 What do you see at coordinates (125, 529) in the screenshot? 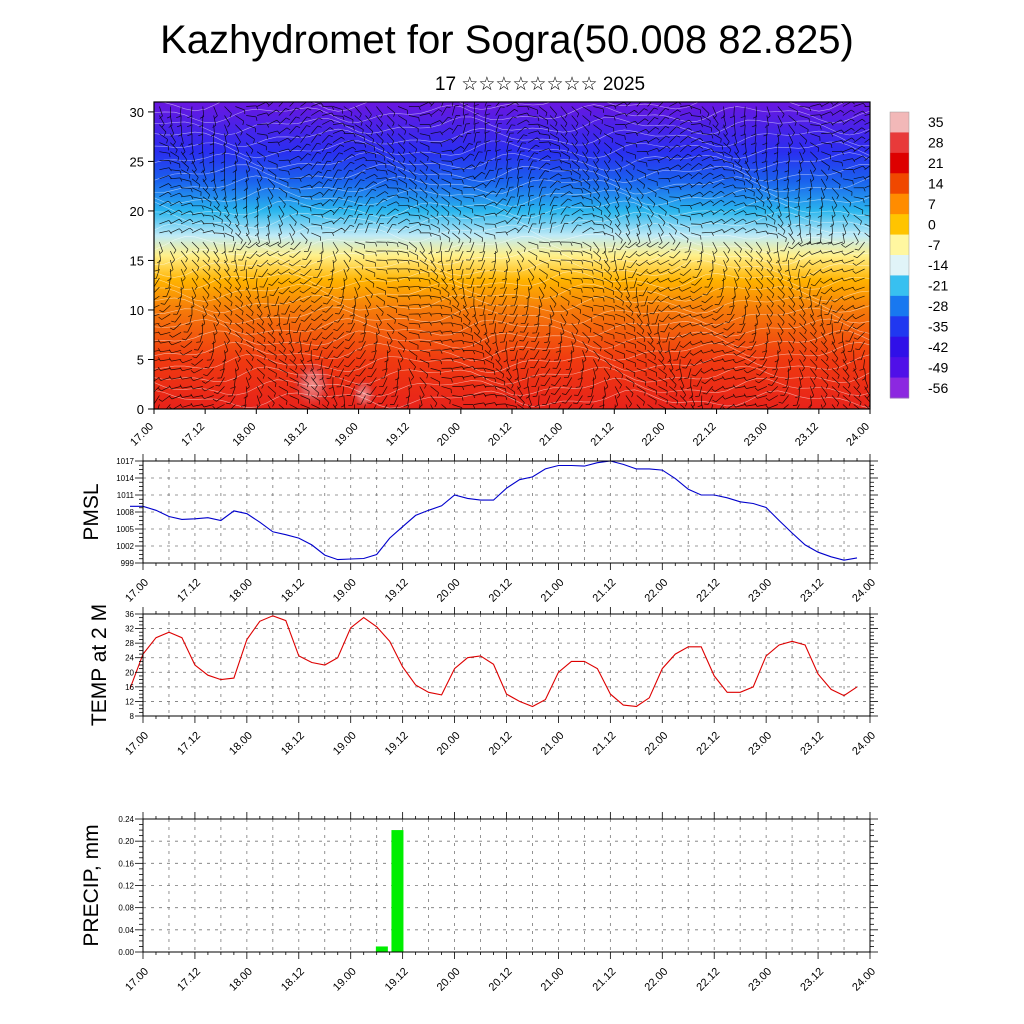
I see `pmsl-ytick-label-2: 1005` at bounding box center [125, 529].